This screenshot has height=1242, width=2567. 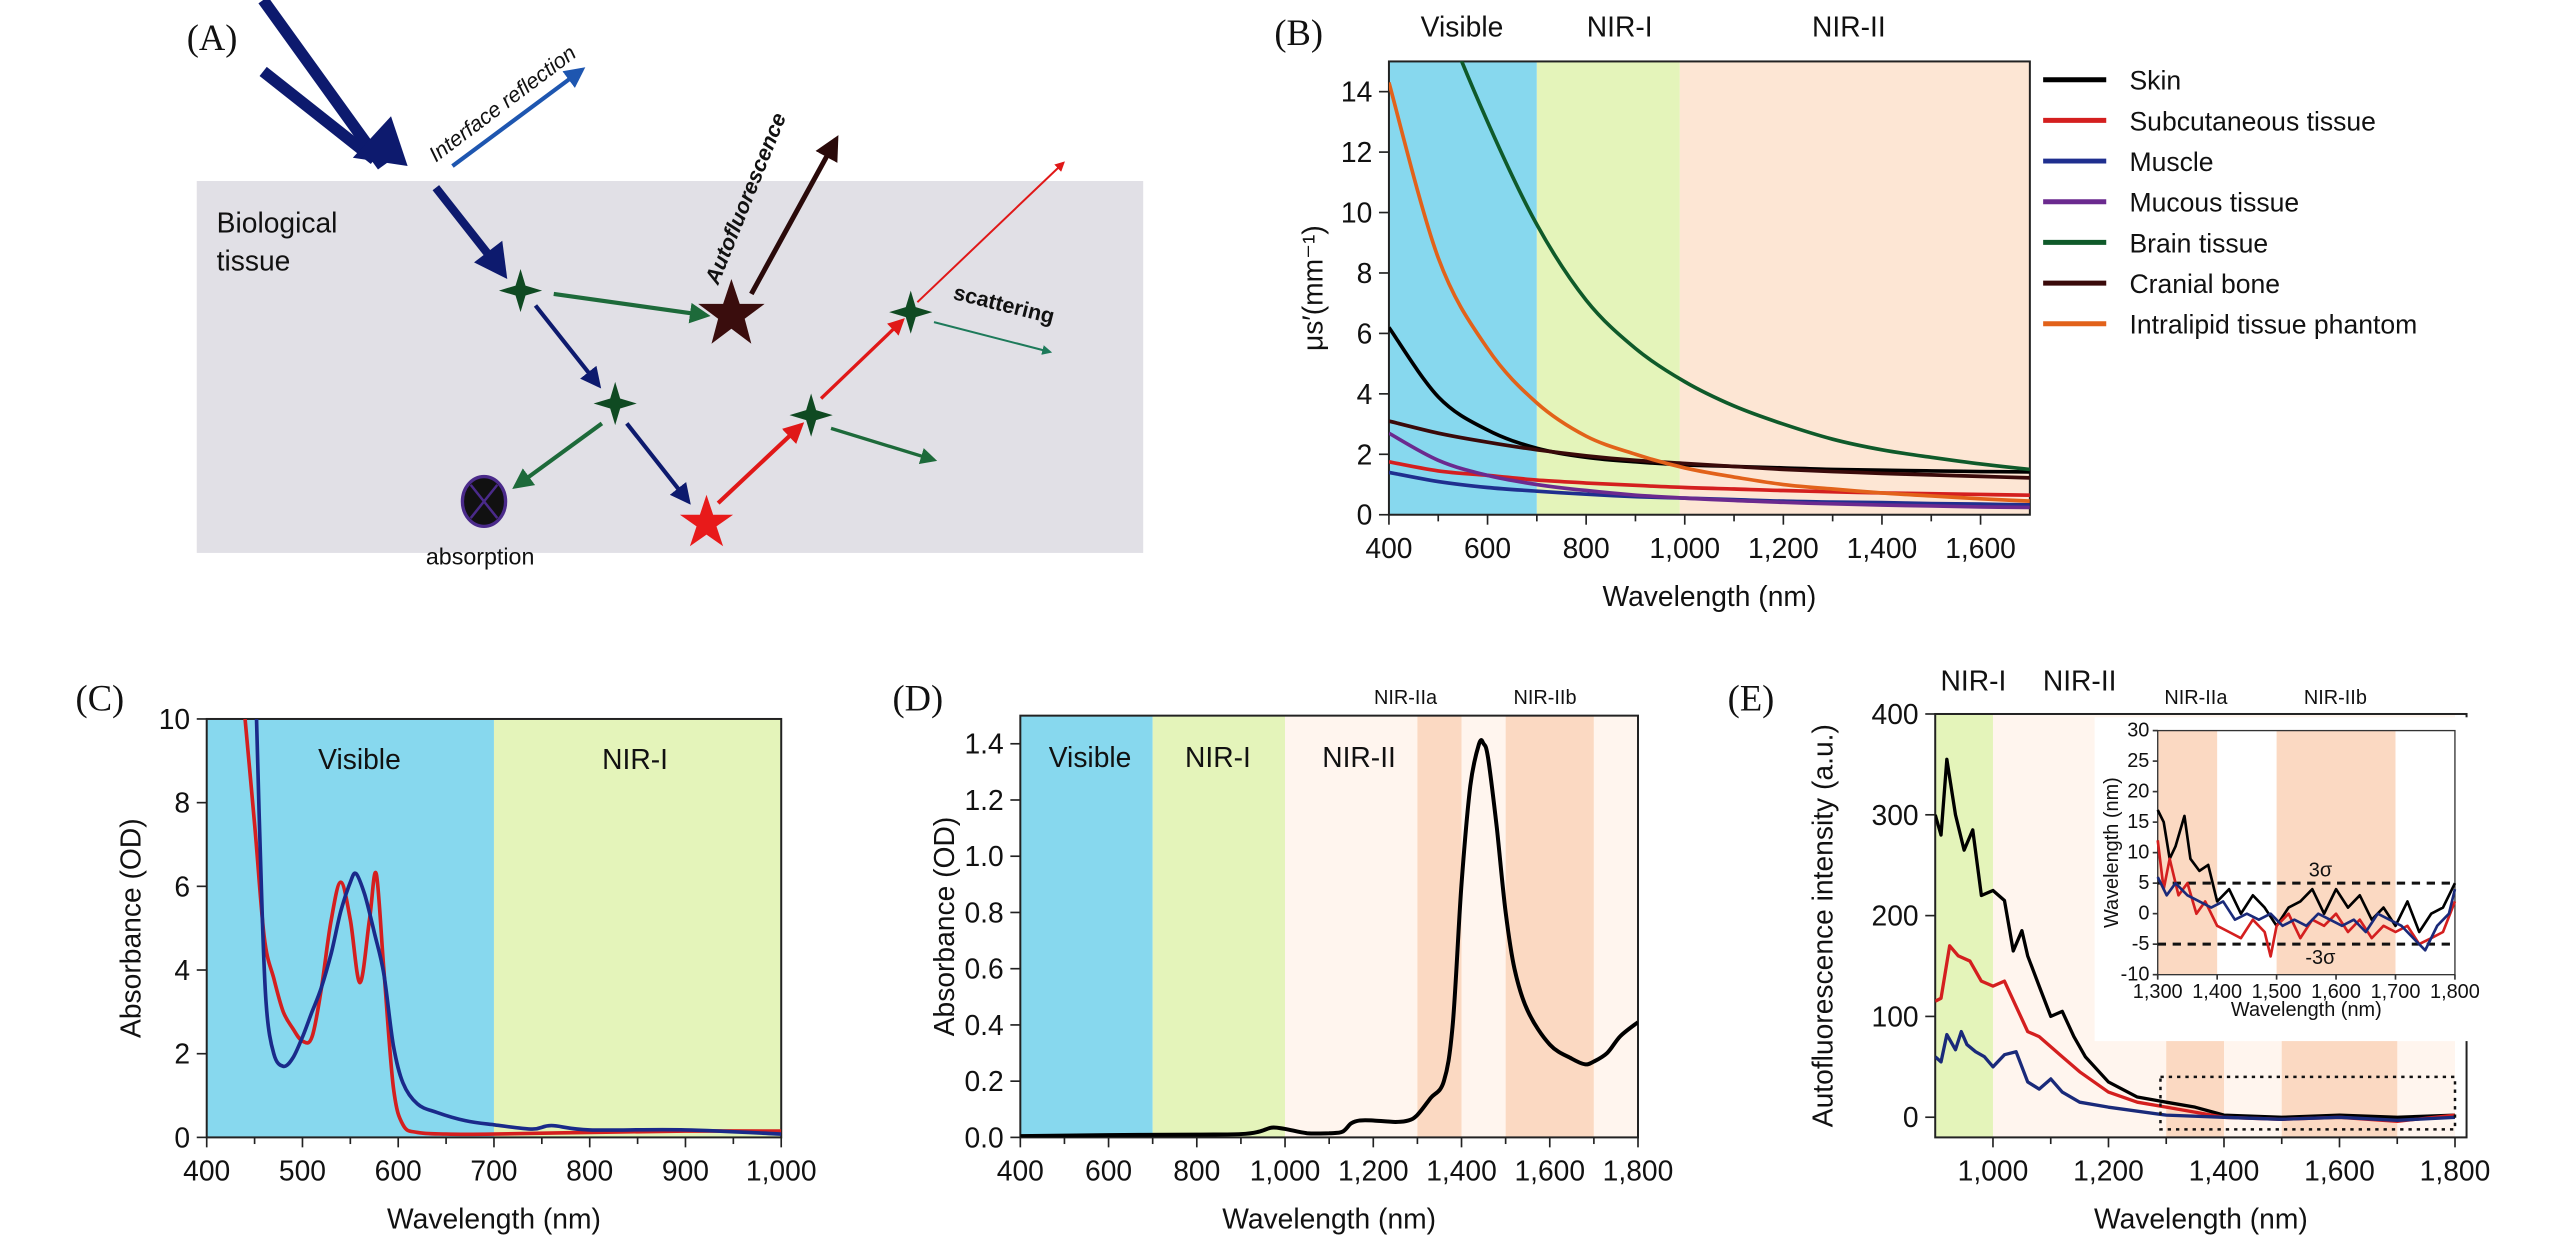 What do you see at coordinates (911, 312) in the screenshot?
I see `scatter-node-icon` at bounding box center [911, 312].